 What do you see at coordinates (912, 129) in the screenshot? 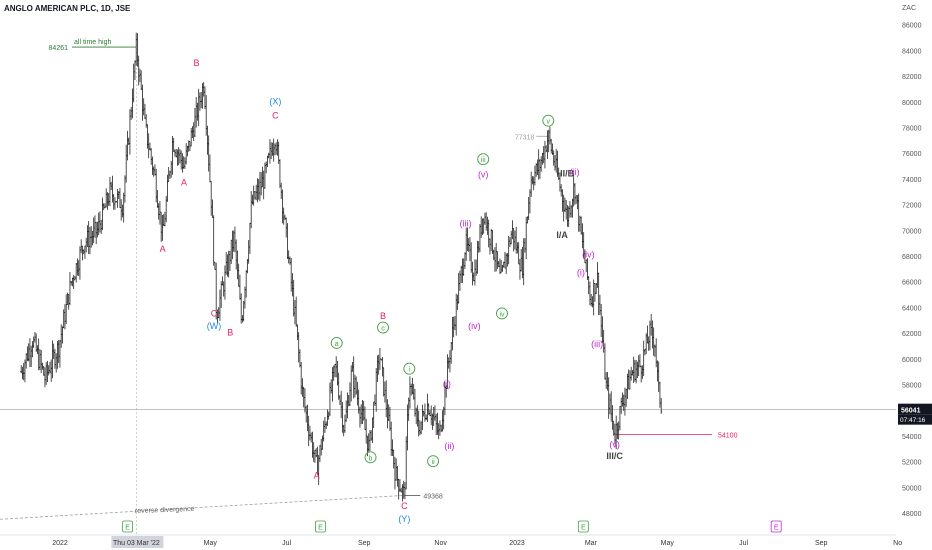
I see `y-tick-label: 78000` at bounding box center [912, 129].